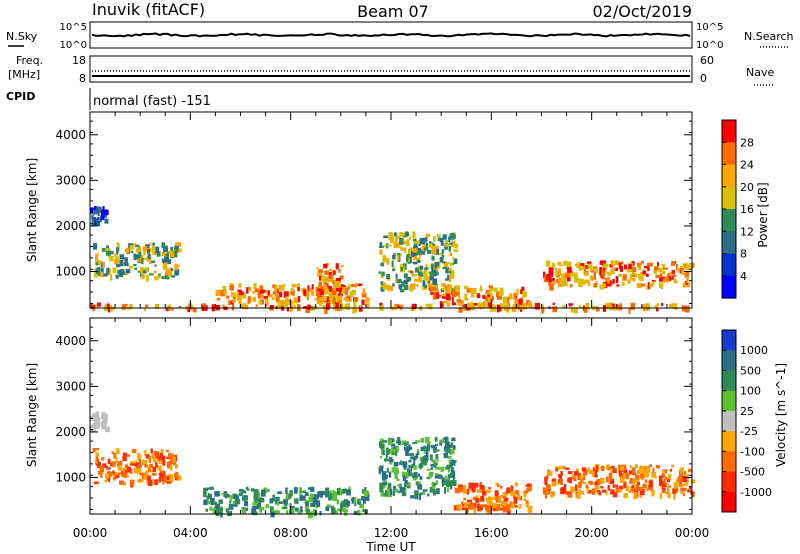  Describe the element at coordinates (70, 386) in the screenshot. I see `y-tick-label: 3000` at that location.